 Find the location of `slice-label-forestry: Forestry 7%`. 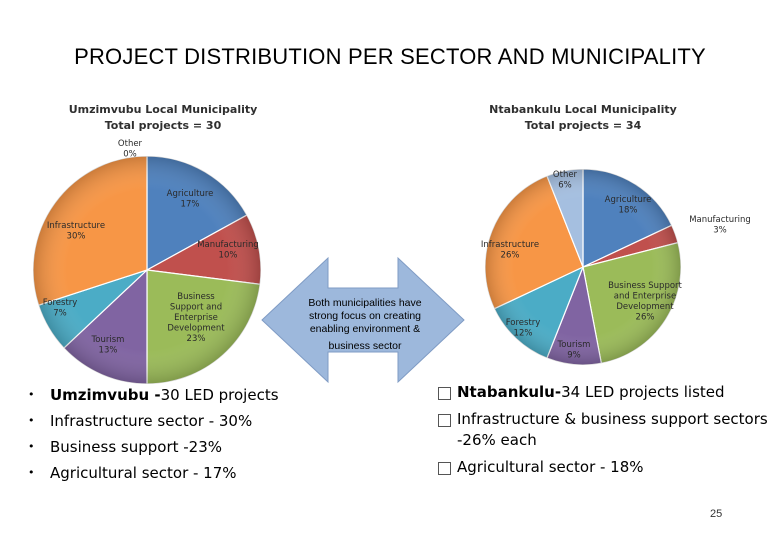

slice-label-forestry: Forestry 7% is located at coordinates (60, 308).